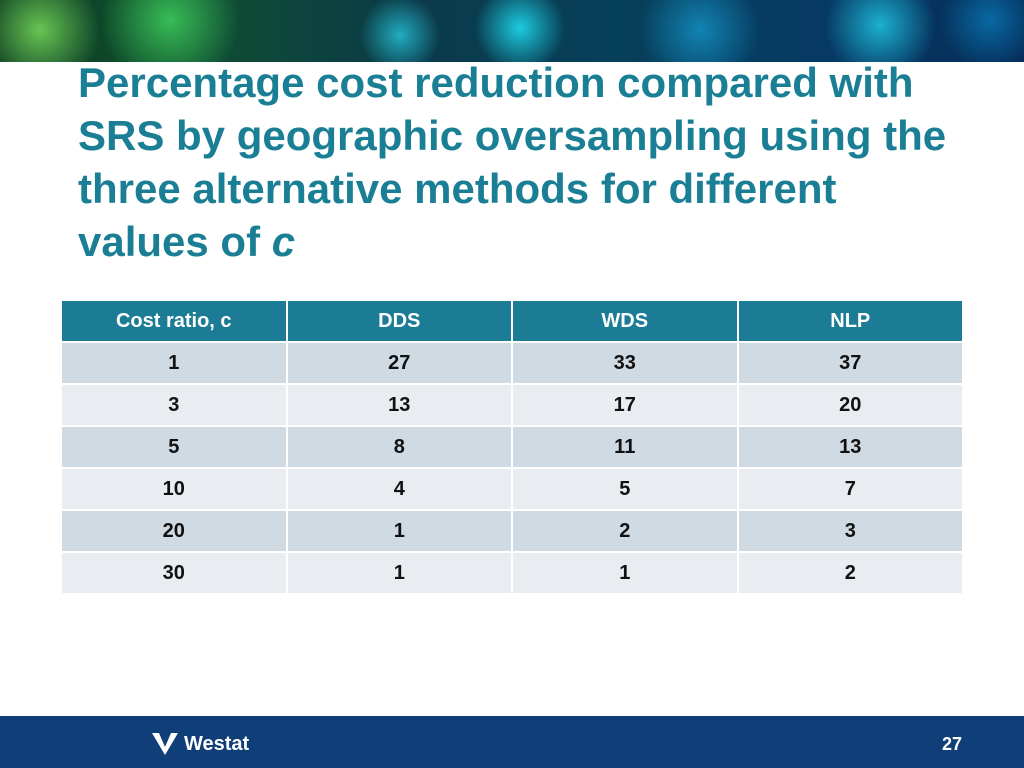  What do you see at coordinates (174, 573) in the screenshot?
I see `table-cell: 30` at bounding box center [174, 573].